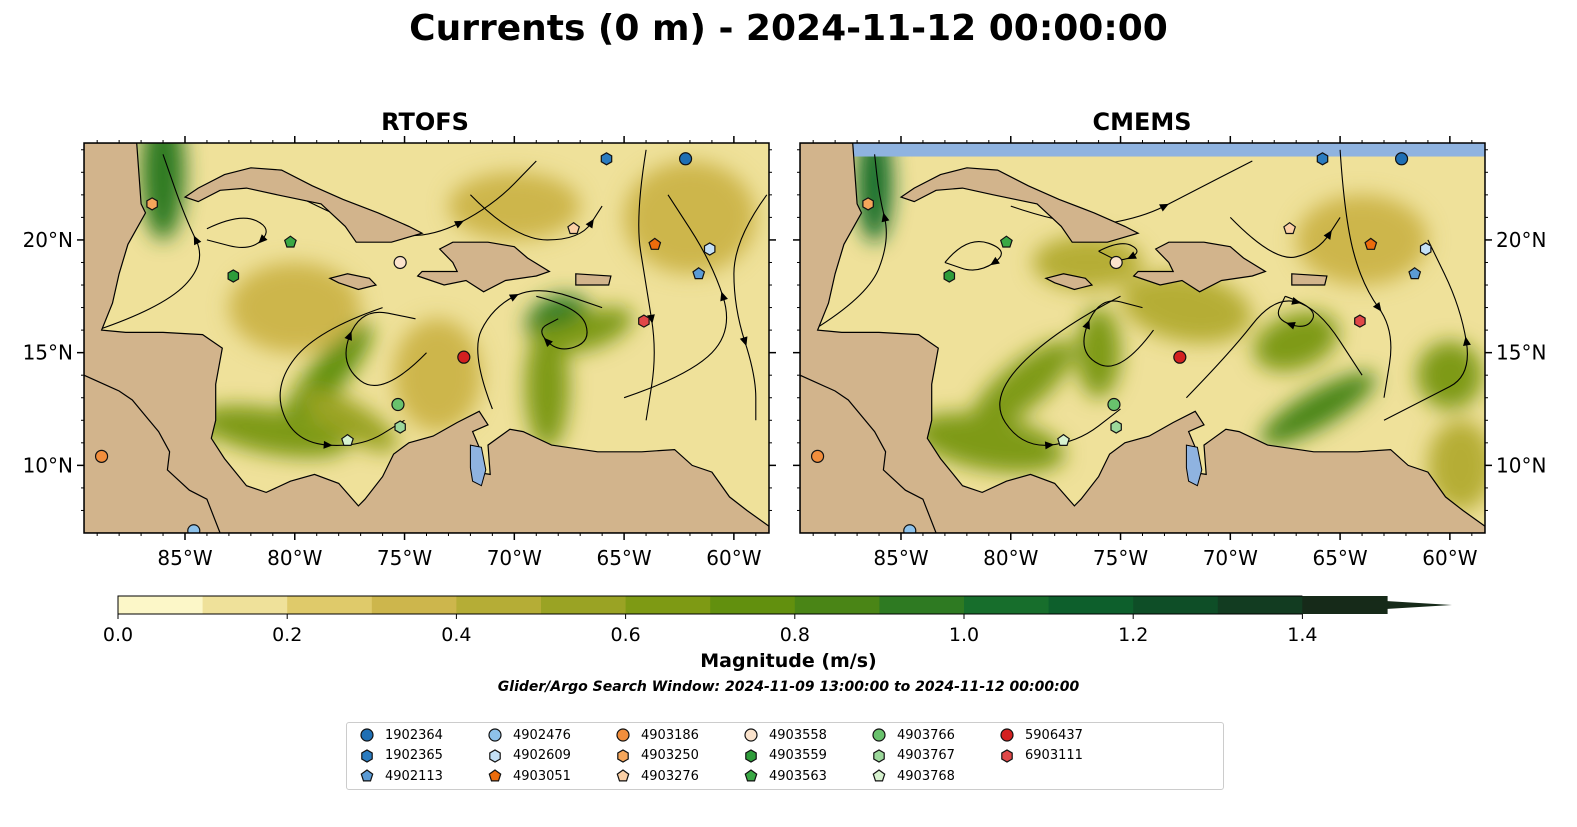 This screenshot has width=1577, height=827. What do you see at coordinates (777, 620) in the screenshot?
I see `colorbar: 0.0 0.2 0.4 0.6 0.8 1.0 1.2 1.4` at bounding box center [777, 620].